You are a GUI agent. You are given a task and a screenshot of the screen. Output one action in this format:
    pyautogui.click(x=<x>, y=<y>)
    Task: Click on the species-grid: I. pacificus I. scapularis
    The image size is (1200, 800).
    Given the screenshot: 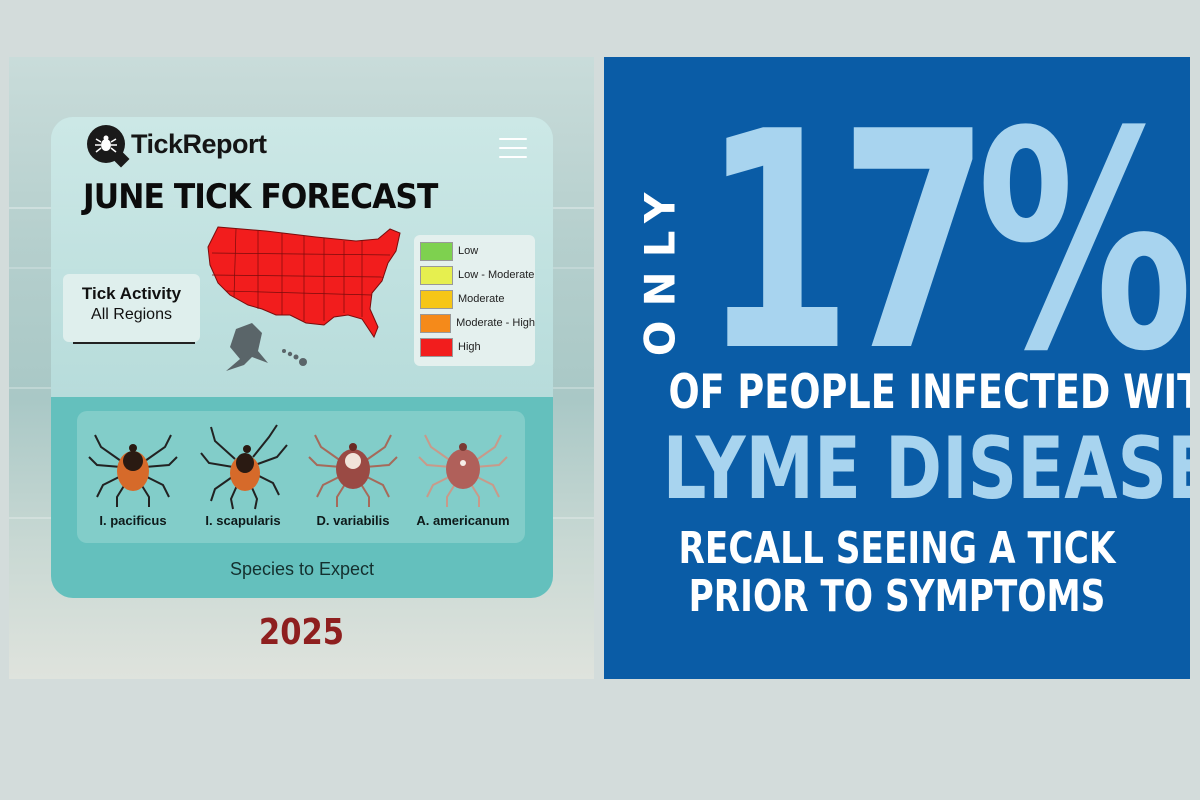 What is the action you would take?
    pyautogui.click(x=301, y=477)
    